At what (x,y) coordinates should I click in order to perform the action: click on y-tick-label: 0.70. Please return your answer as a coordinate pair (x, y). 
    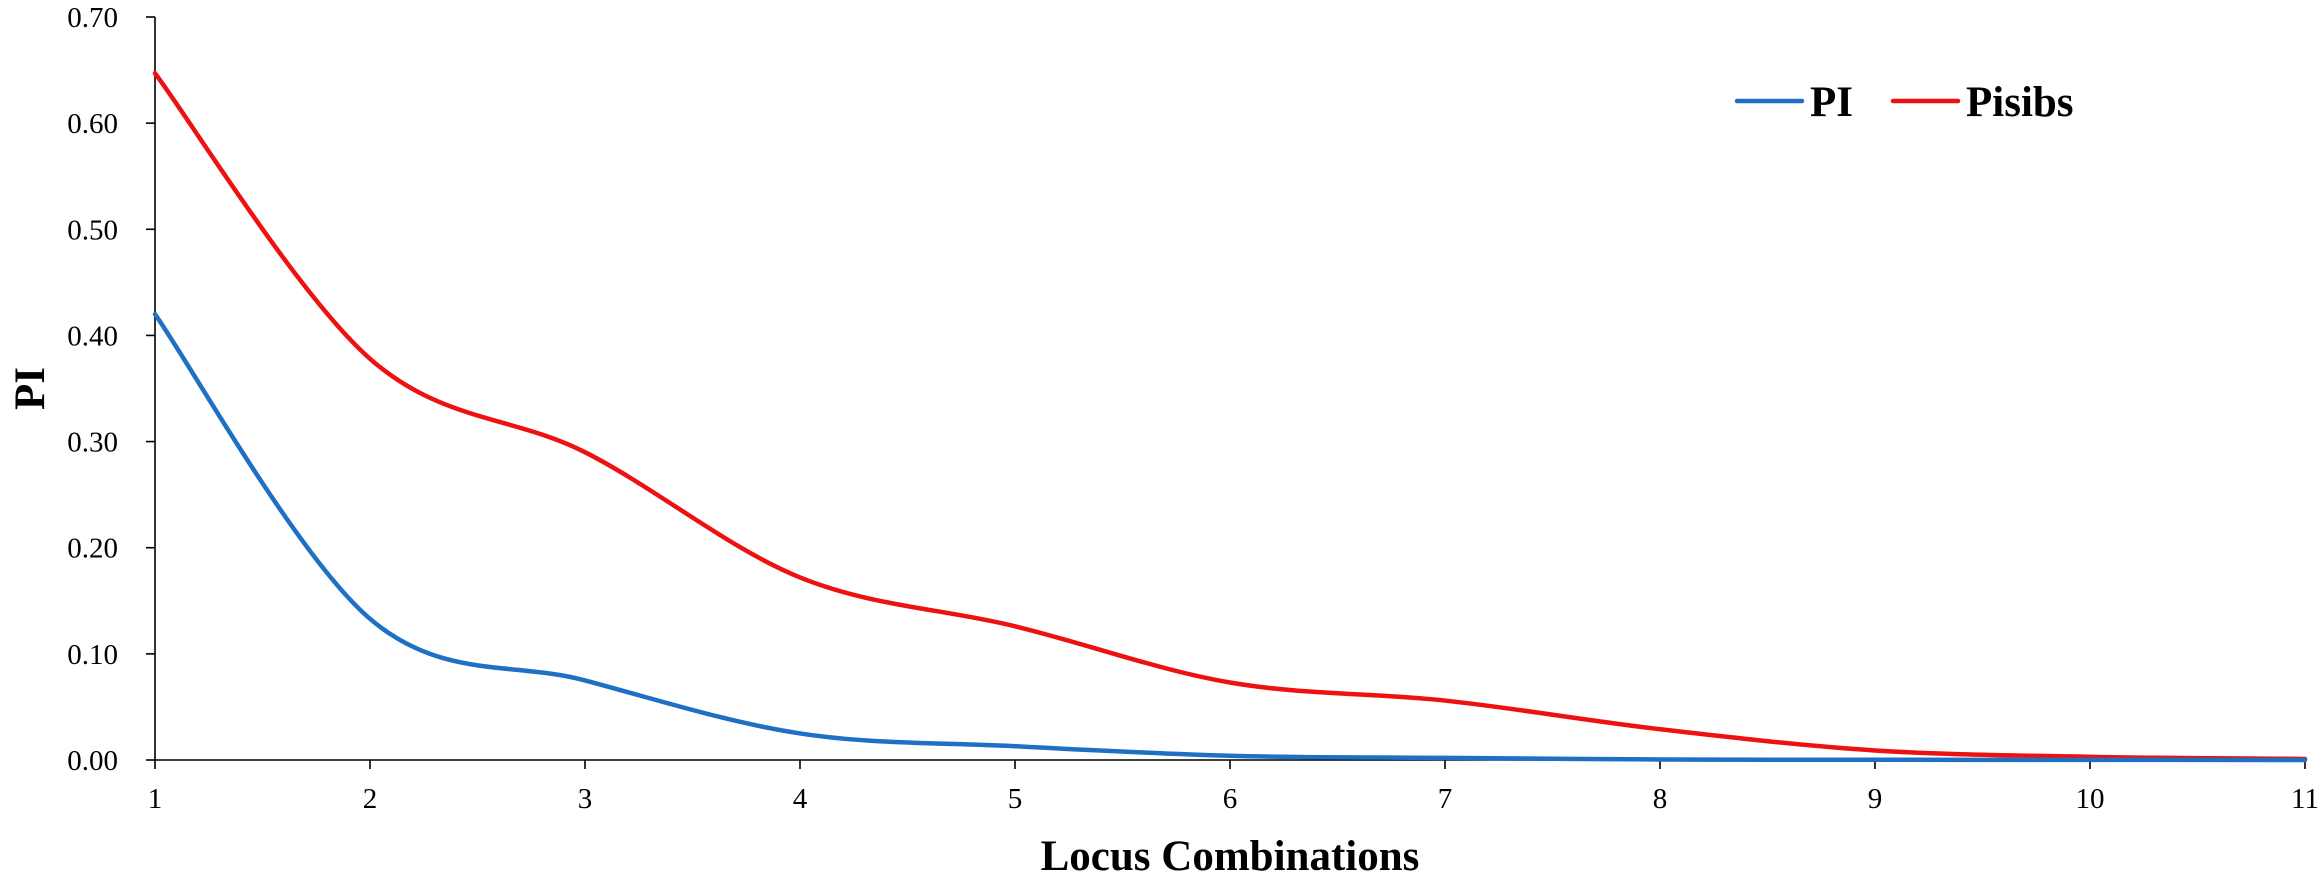
    Looking at the image, I should click on (92, 18).